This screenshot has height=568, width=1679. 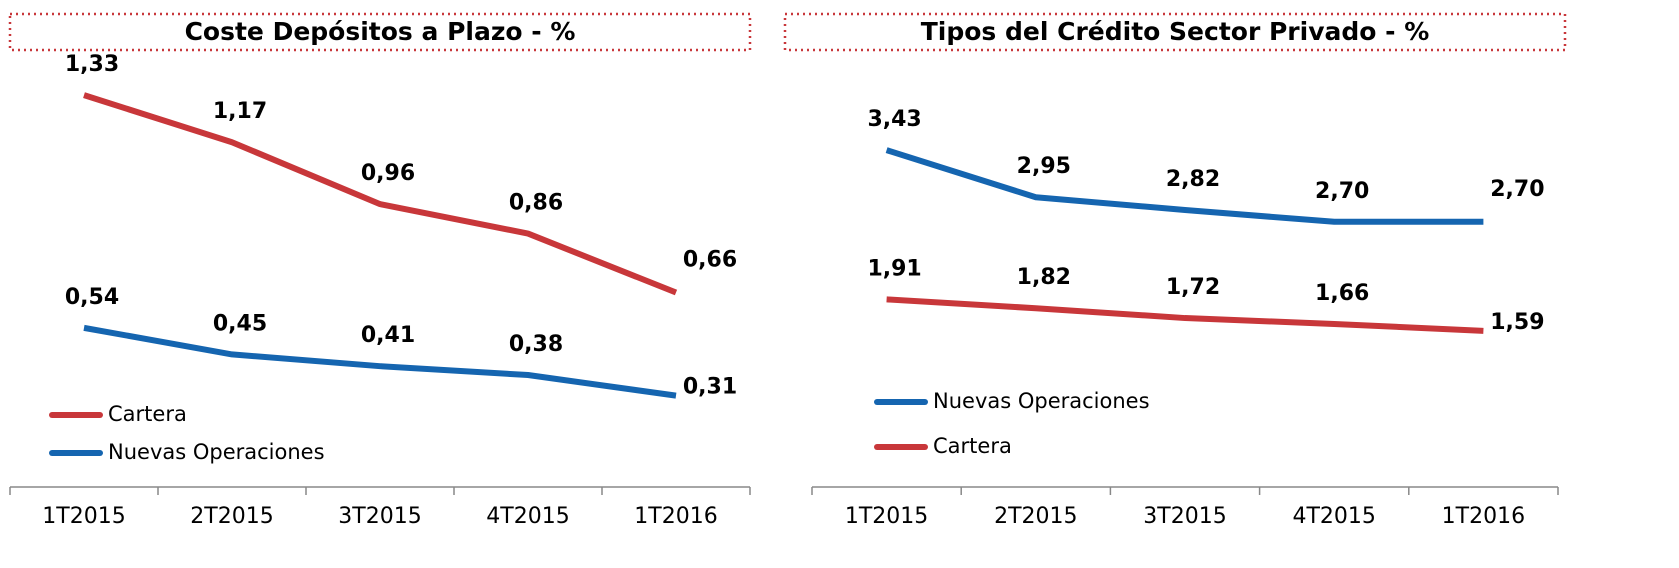 I want to click on data-label: 1,66, so click(x=1342, y=293).